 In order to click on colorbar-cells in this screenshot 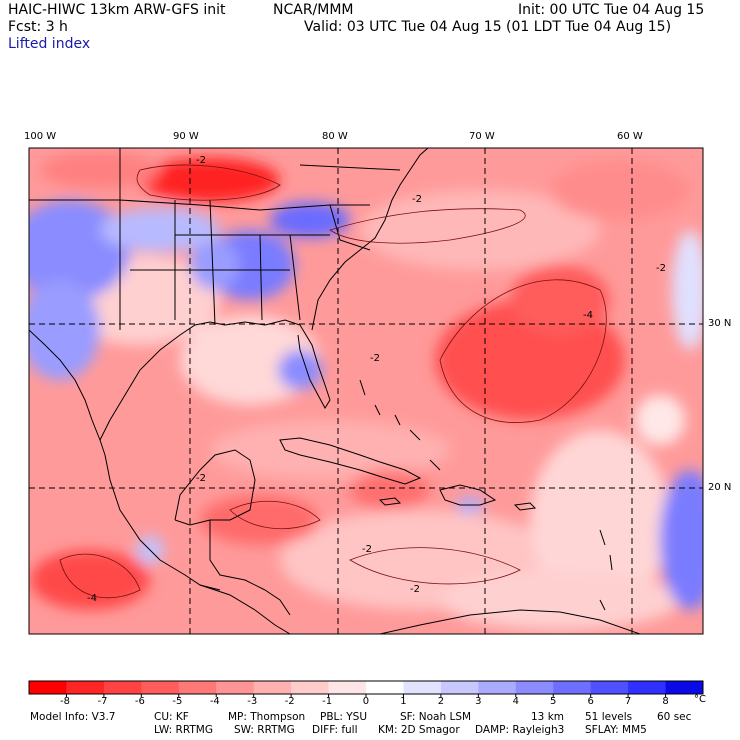, I will do `click(366, 689)`.